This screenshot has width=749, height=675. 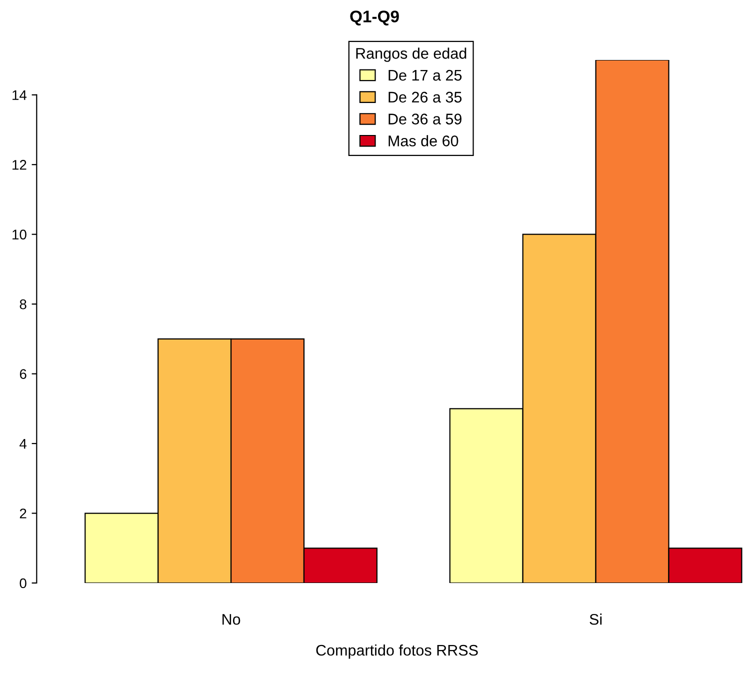 What do you see at coordinates (23, 304) in the screenshot?
I see `y-tick-label: 8` at bounding box center [23, 304].